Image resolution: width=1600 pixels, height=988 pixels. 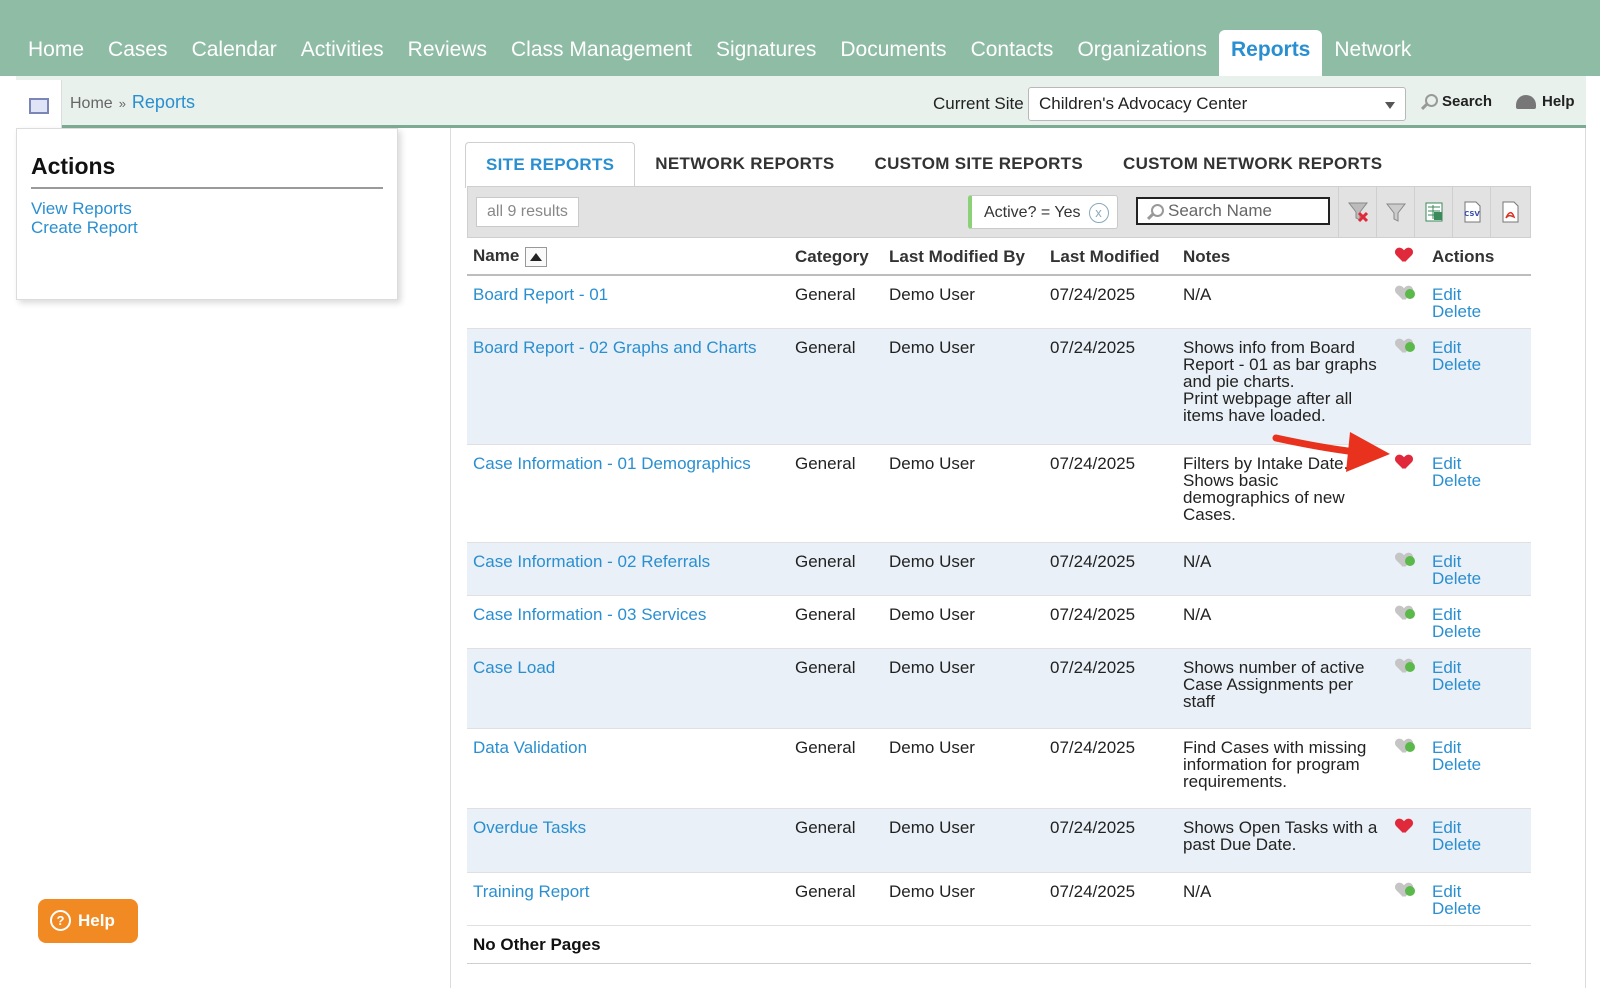 I want to click on report-notes-line: past Due Date., so click(x=1240, y=844).